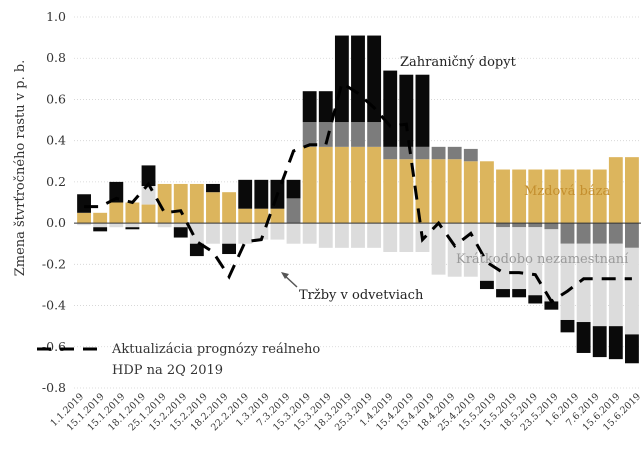 The height and width of the screenshot is (461, 641). What do you see at coordinates (167, 370) in the screenshot?
I see `legend-label-line2: HDP na 2Q 2019` at bounding box center [167, 370].